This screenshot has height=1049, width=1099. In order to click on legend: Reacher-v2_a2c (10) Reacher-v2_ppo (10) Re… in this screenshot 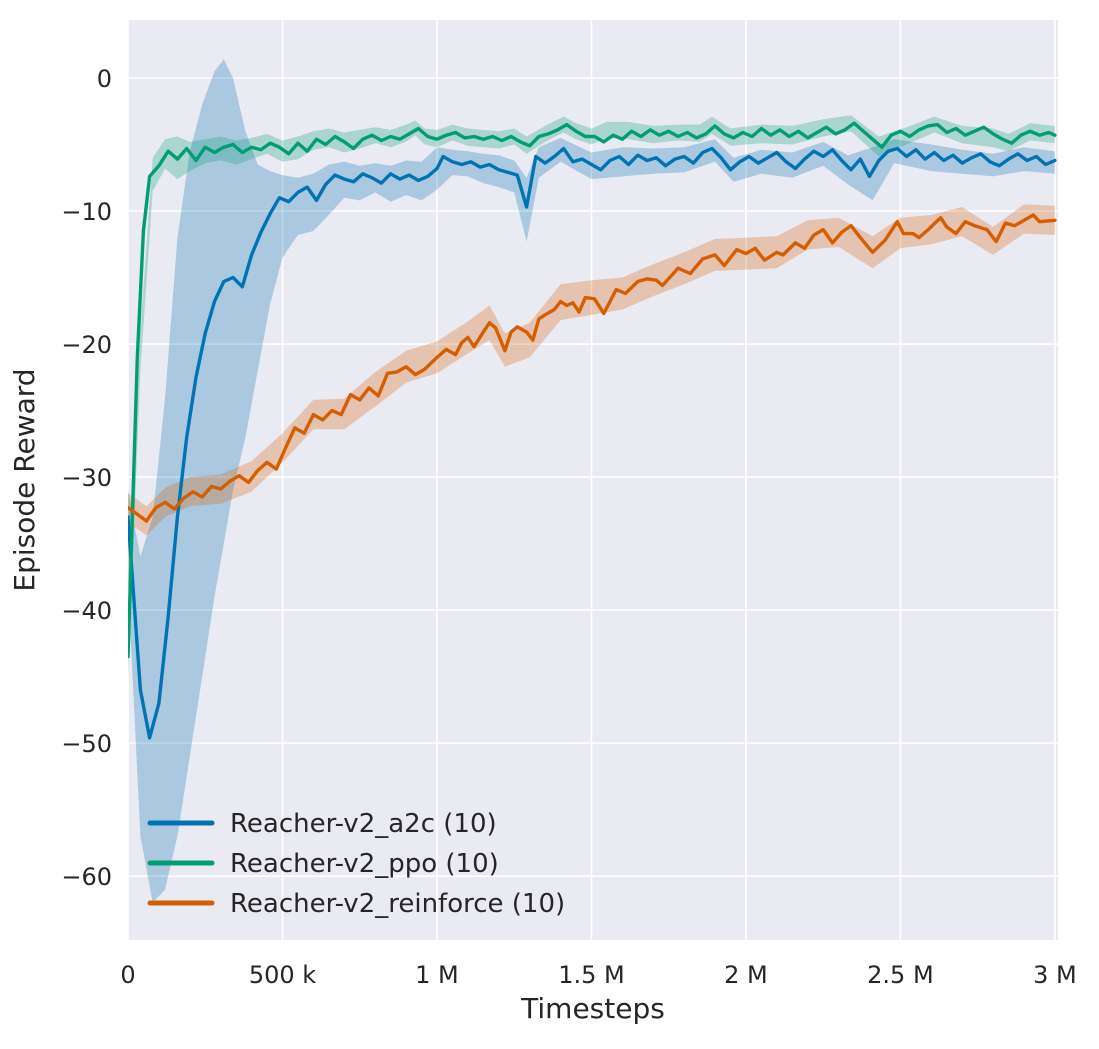, I will do `click(356, 864)`.